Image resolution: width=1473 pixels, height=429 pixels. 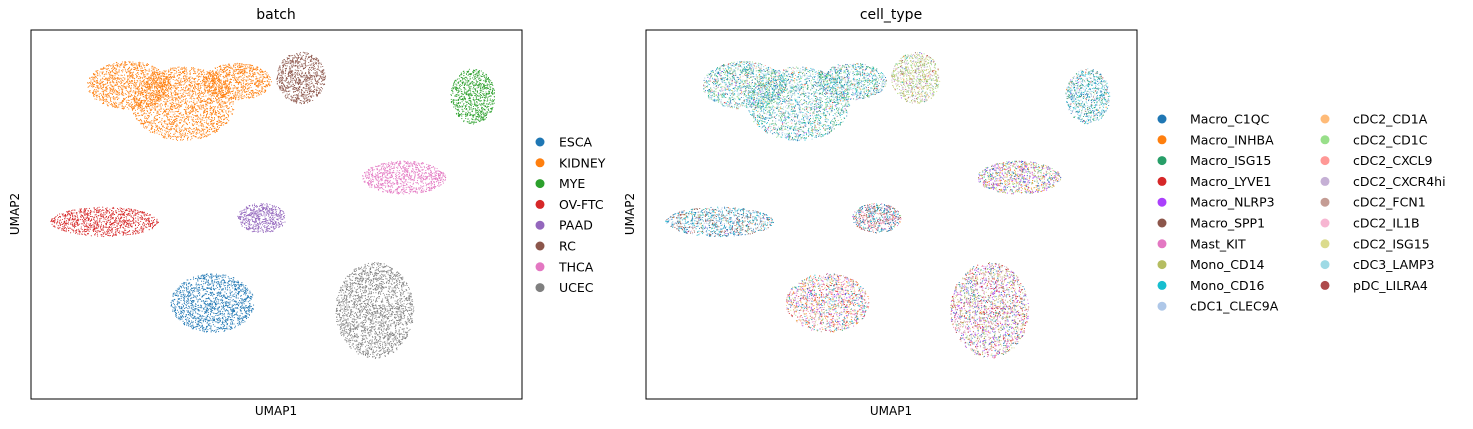 I want to click on panel2-xlabel: UMAP1, so click(x=891, y=411).